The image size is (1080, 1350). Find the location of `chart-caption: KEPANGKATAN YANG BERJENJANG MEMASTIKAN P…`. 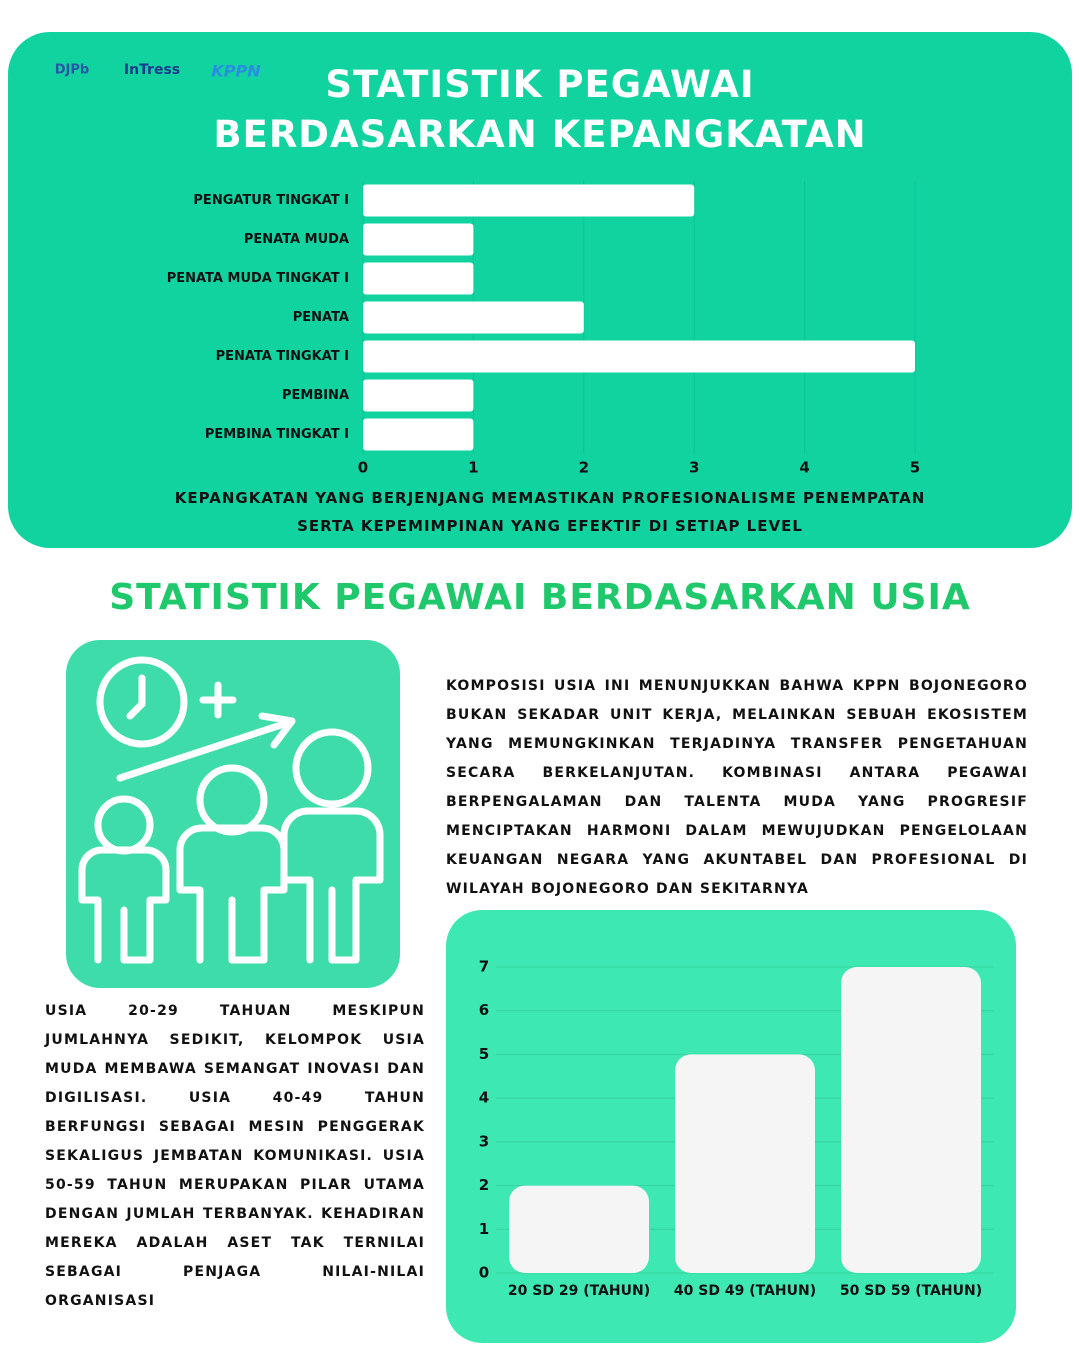

chart-caption: KEPANGKATAN YANG BERJENJANG MEMASTIKAN P… is located at coordinates (550, 512).